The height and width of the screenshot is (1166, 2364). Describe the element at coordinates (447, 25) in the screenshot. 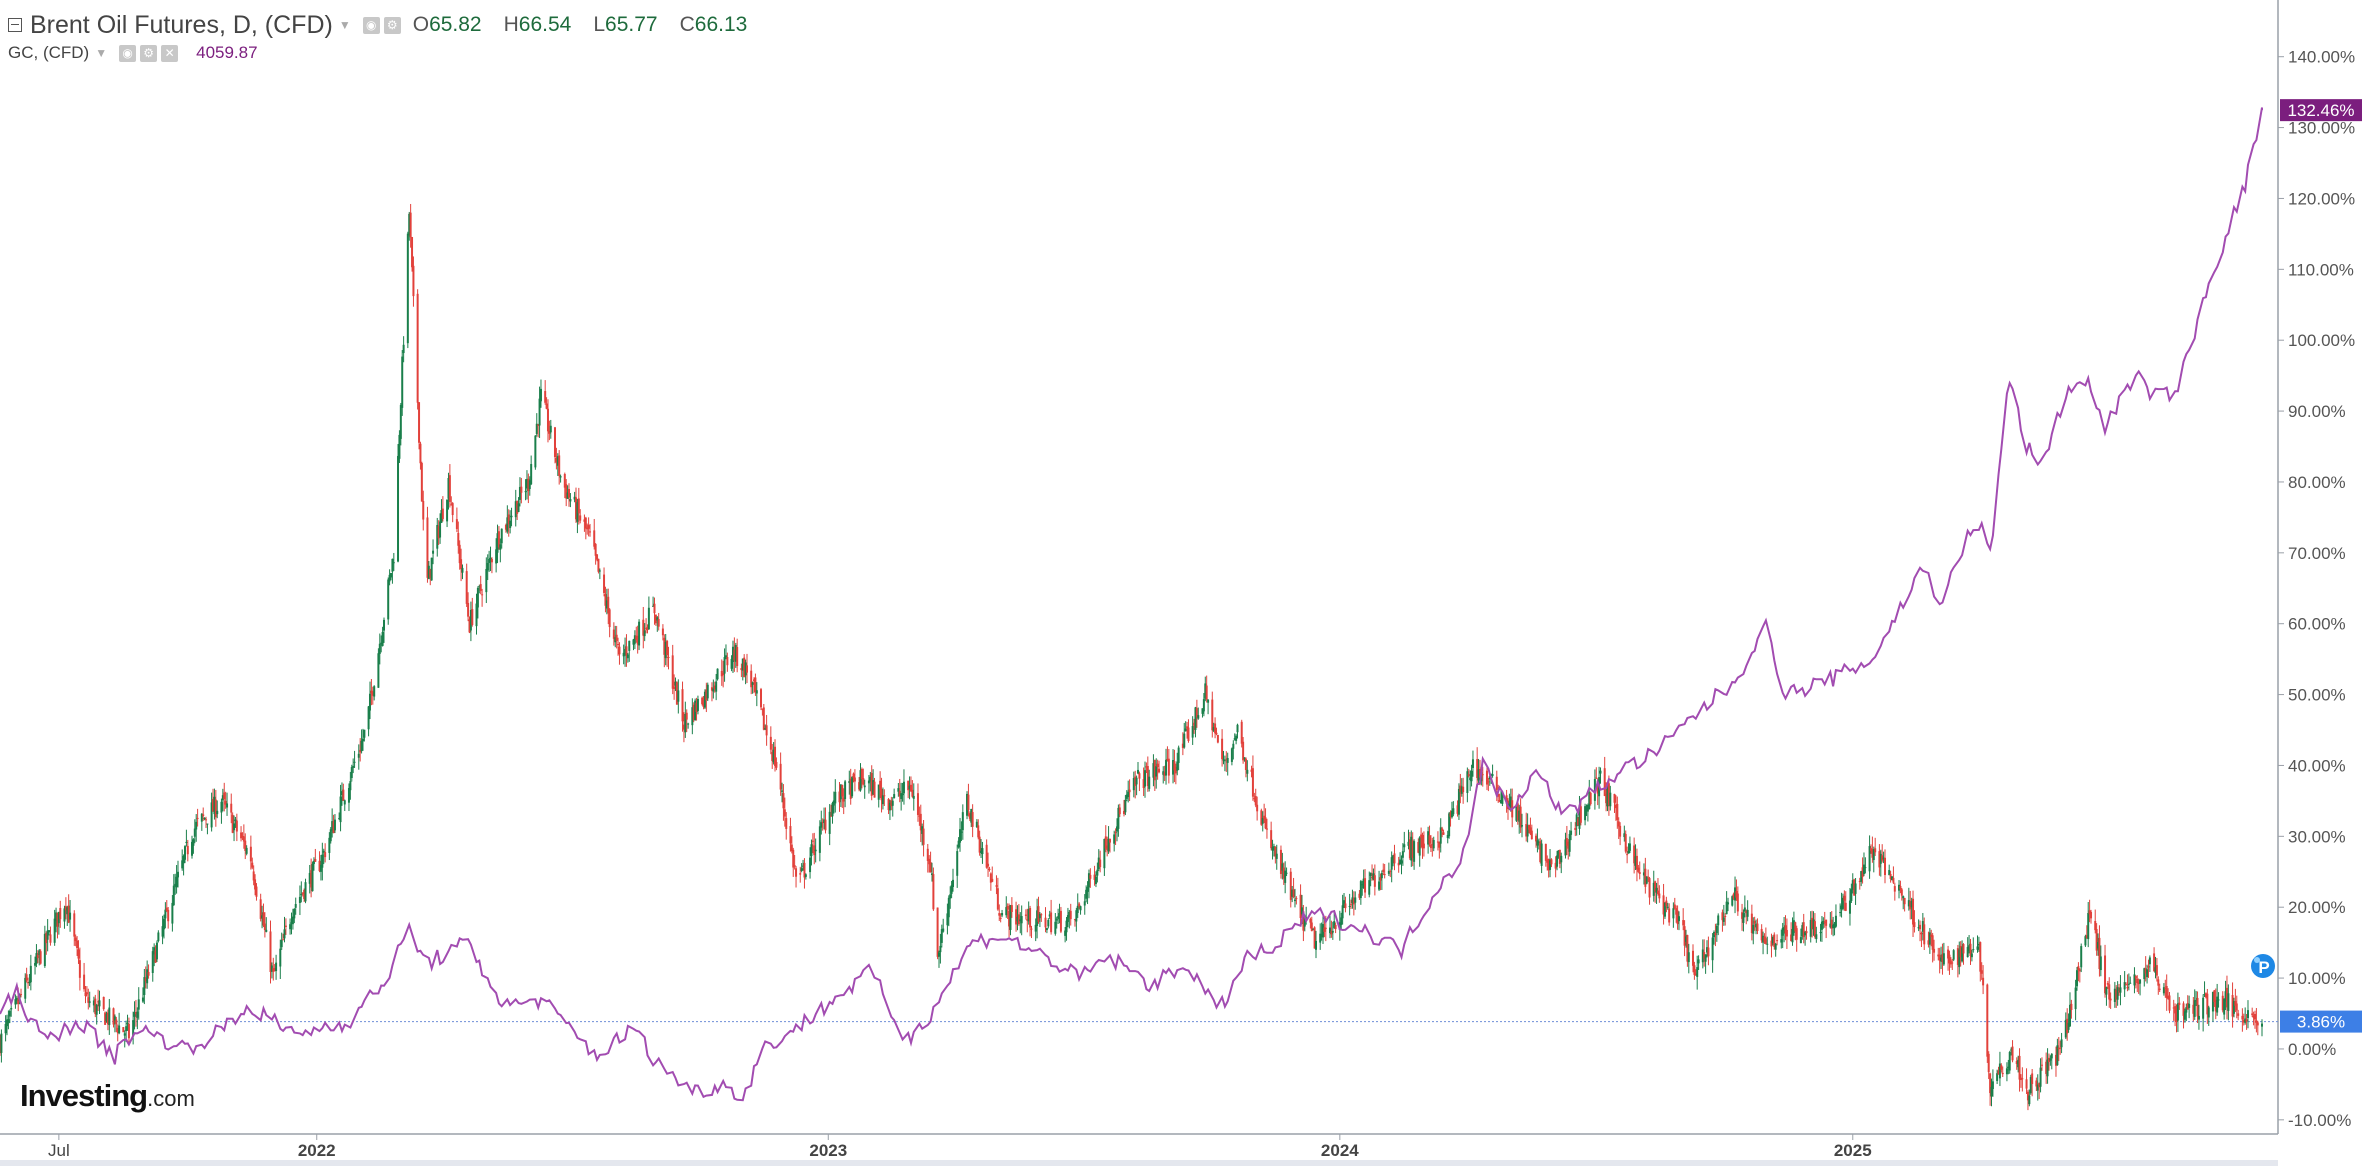

I see `ohlc-open: O65.82` at that location.